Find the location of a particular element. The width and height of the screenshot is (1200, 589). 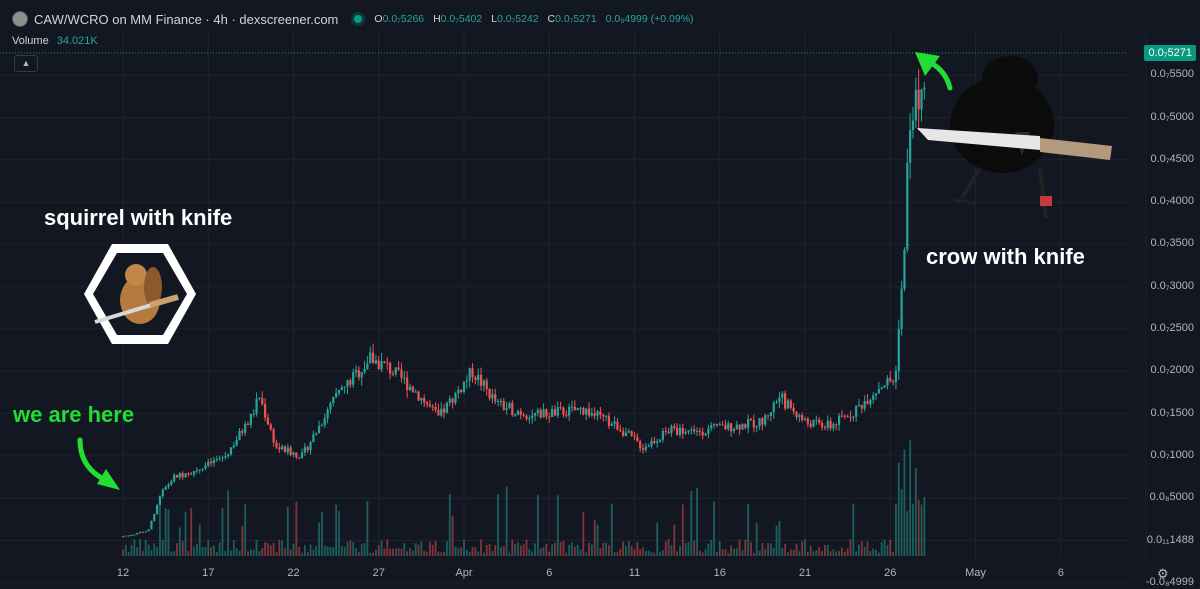

price-tick-label: 0.0₇2500 is located at coordinates (1172, 328).